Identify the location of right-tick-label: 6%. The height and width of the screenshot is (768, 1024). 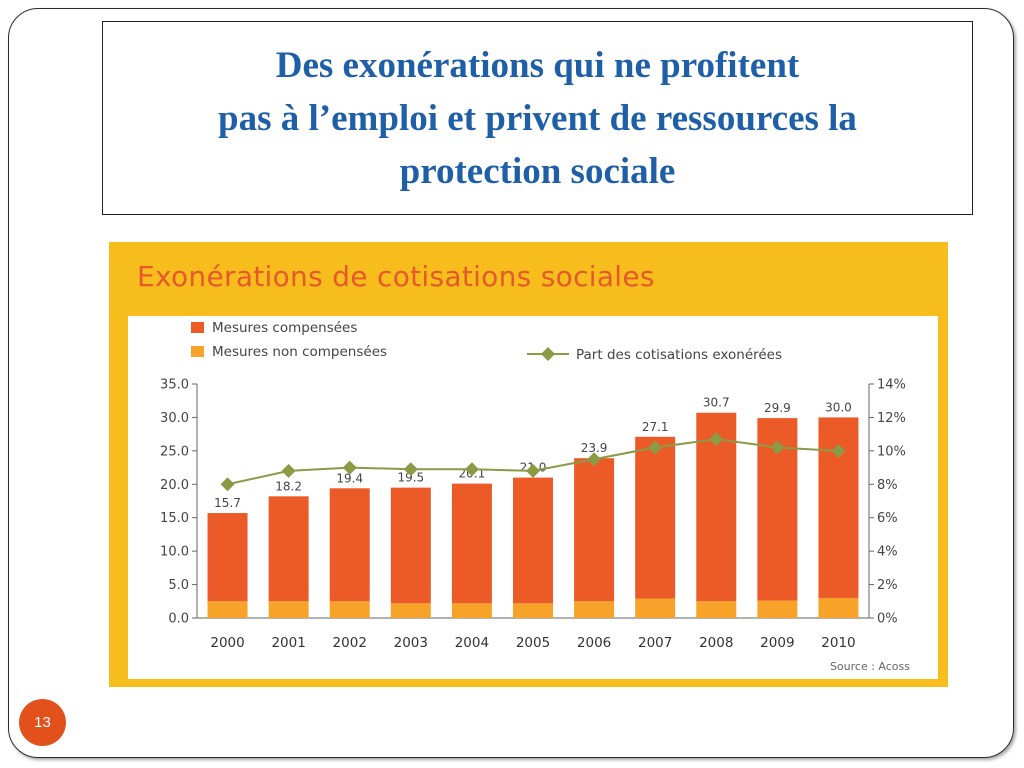
(887, 518).